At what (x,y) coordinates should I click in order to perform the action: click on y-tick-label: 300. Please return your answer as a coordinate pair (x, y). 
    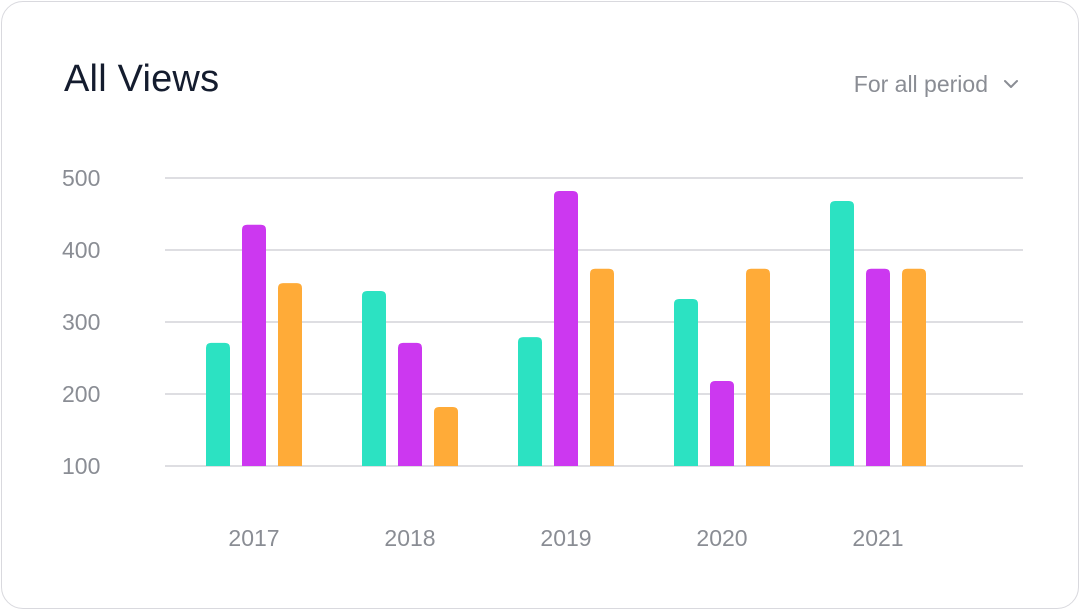
    Looking at the image, I should click on (81, 322).